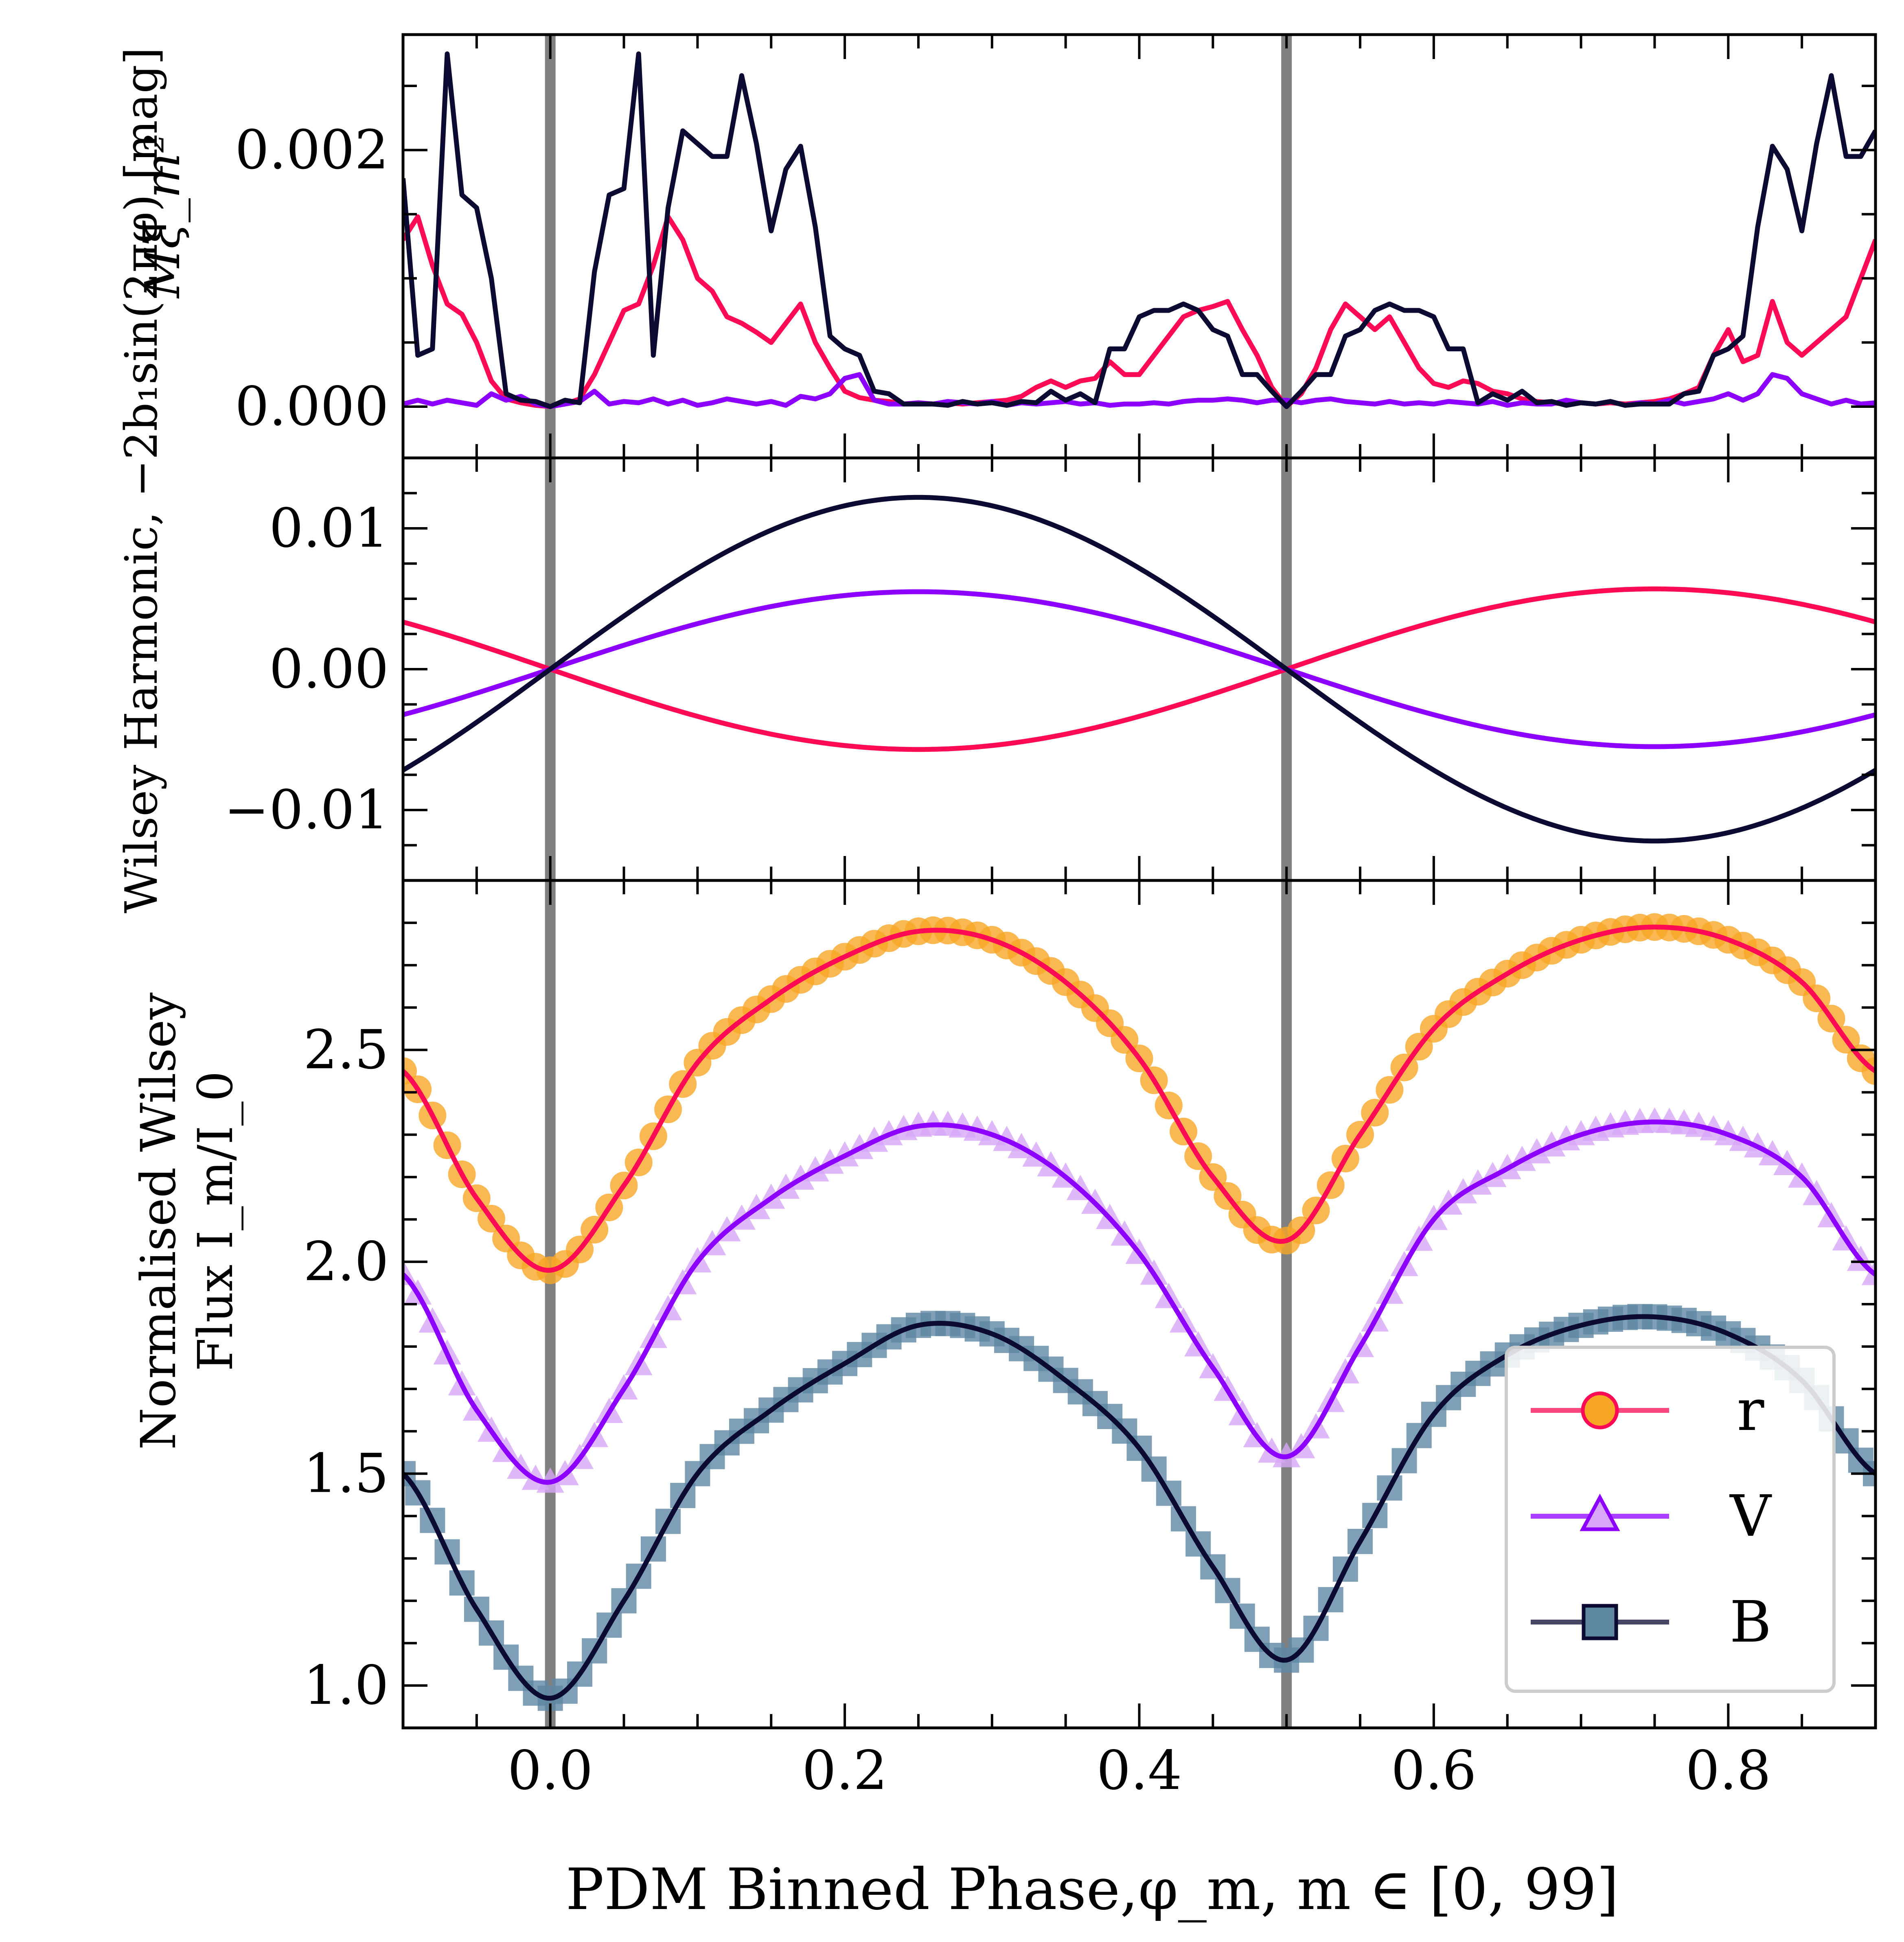 The height and width of the screenshot is (1942, 1904). I want to click on middle-ytick-label: −0.01, so click(306, 810).